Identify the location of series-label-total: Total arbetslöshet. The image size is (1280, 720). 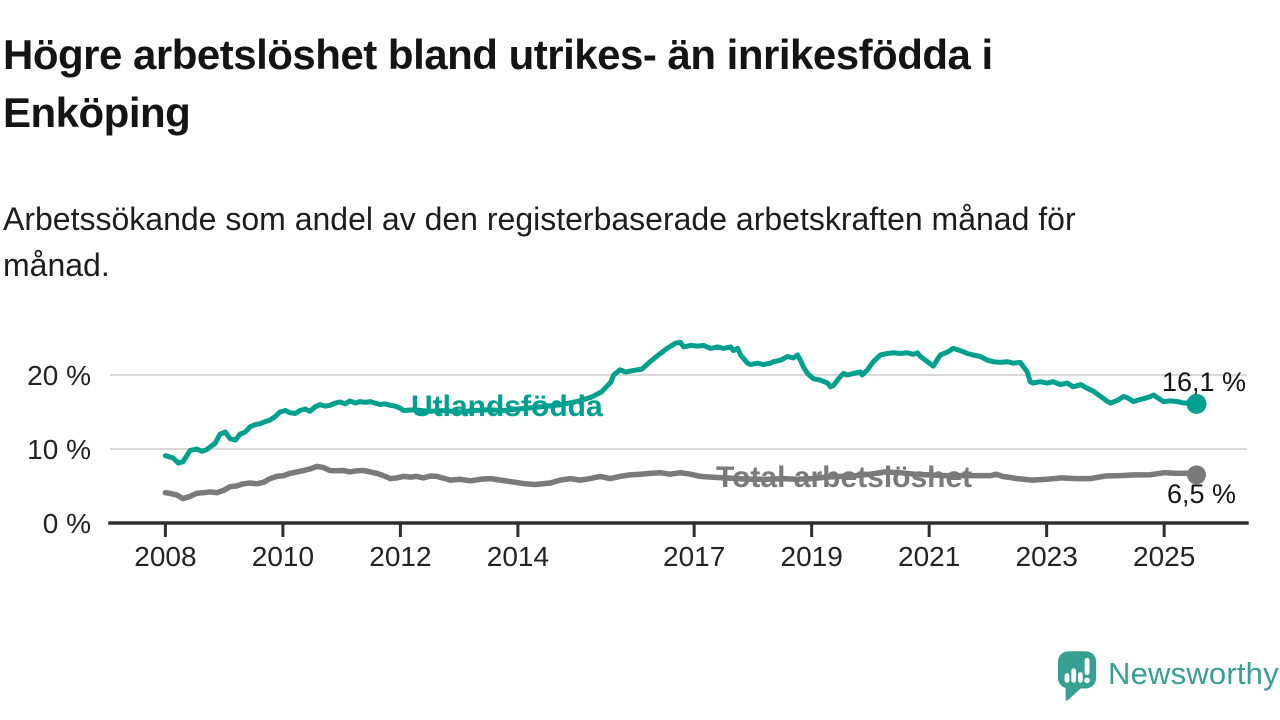
(844, 477).